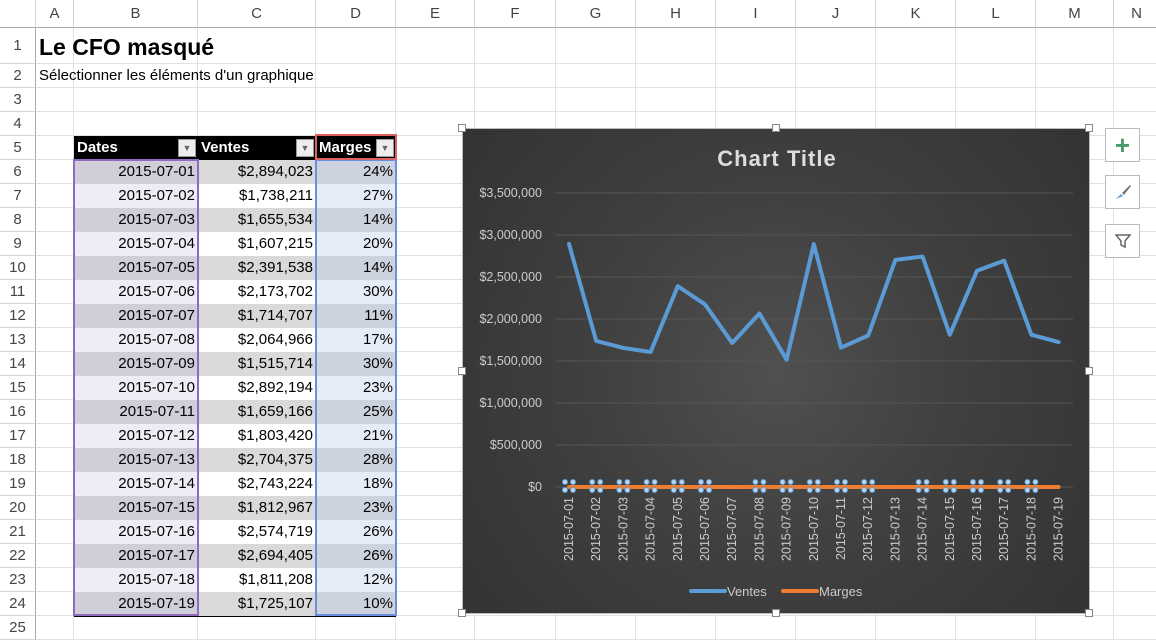  I want to click on chart-styles-button, so click(1122, 192).